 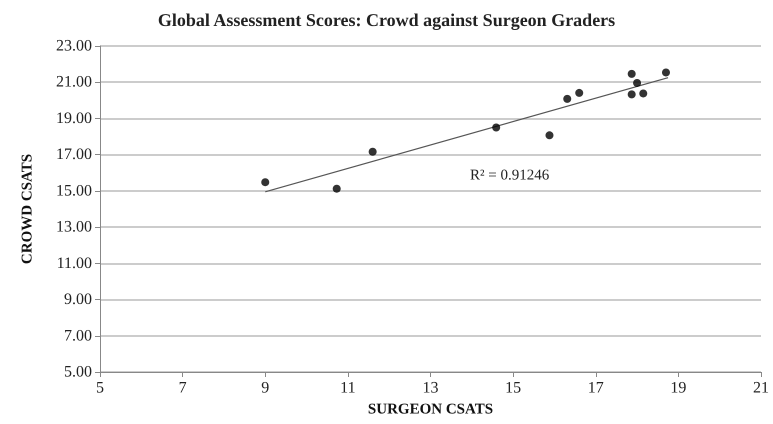 I want to click on y-tick-label: 15.00, so click(x=74, y=191).